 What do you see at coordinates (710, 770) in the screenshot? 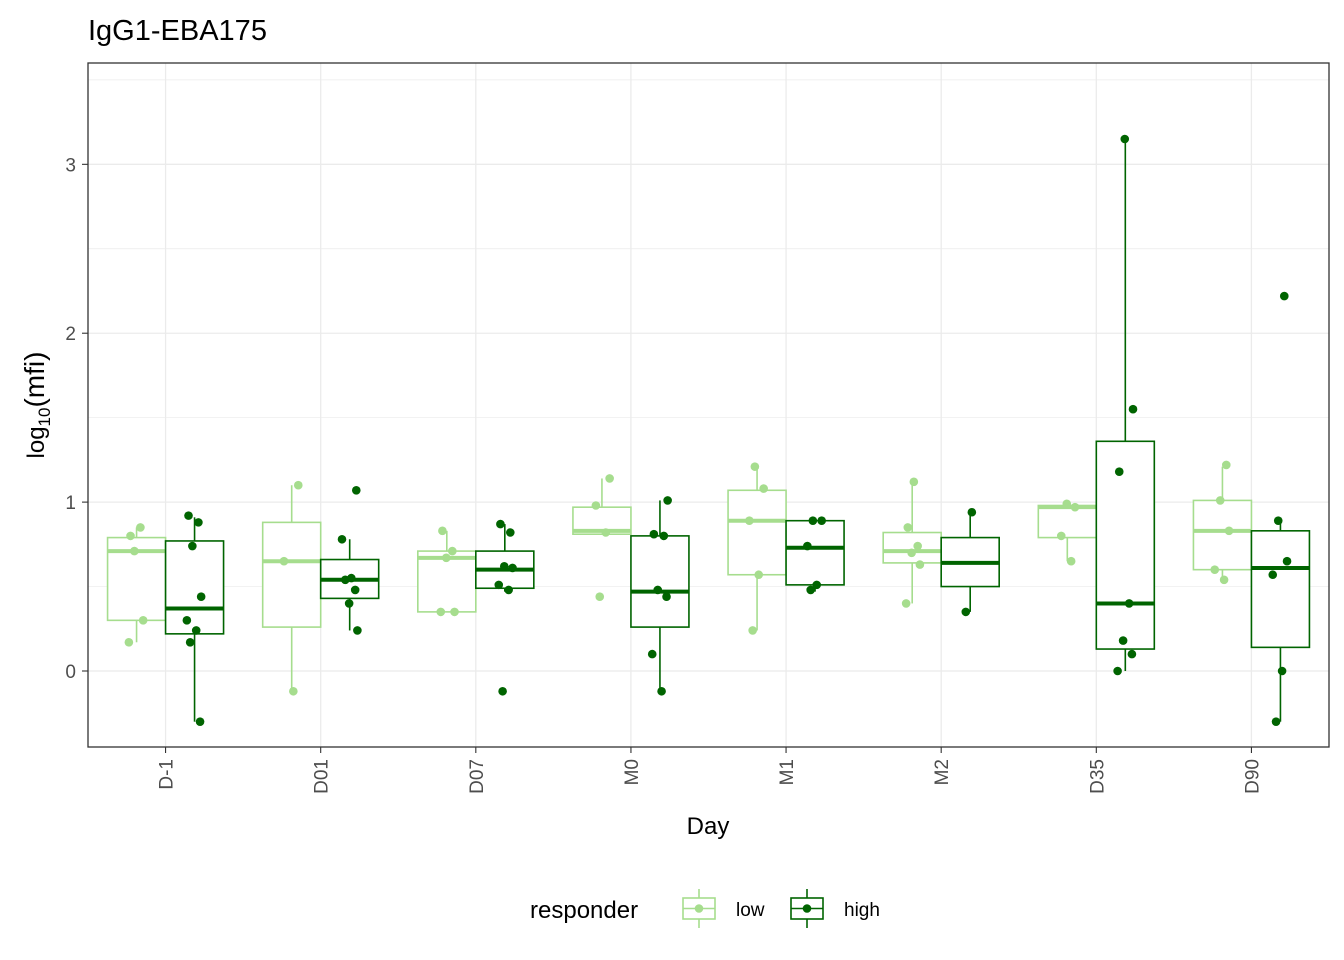
I see `x-axis-ticks: D-1 D01 D07 M0 M1 M2 D35 D90` at bounding box center [710, 770].